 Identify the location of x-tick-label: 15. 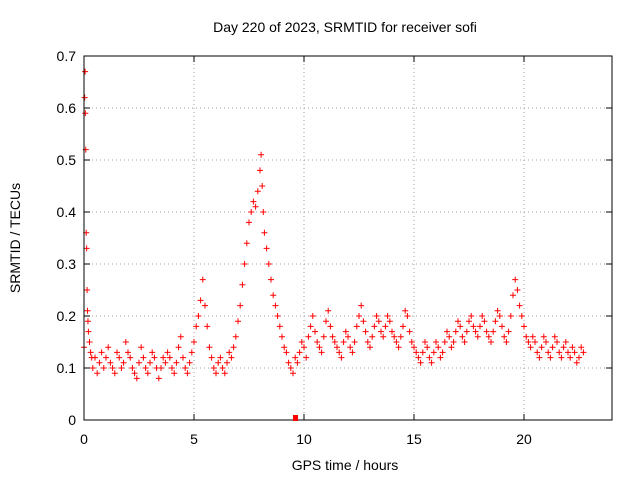
(414, 439).